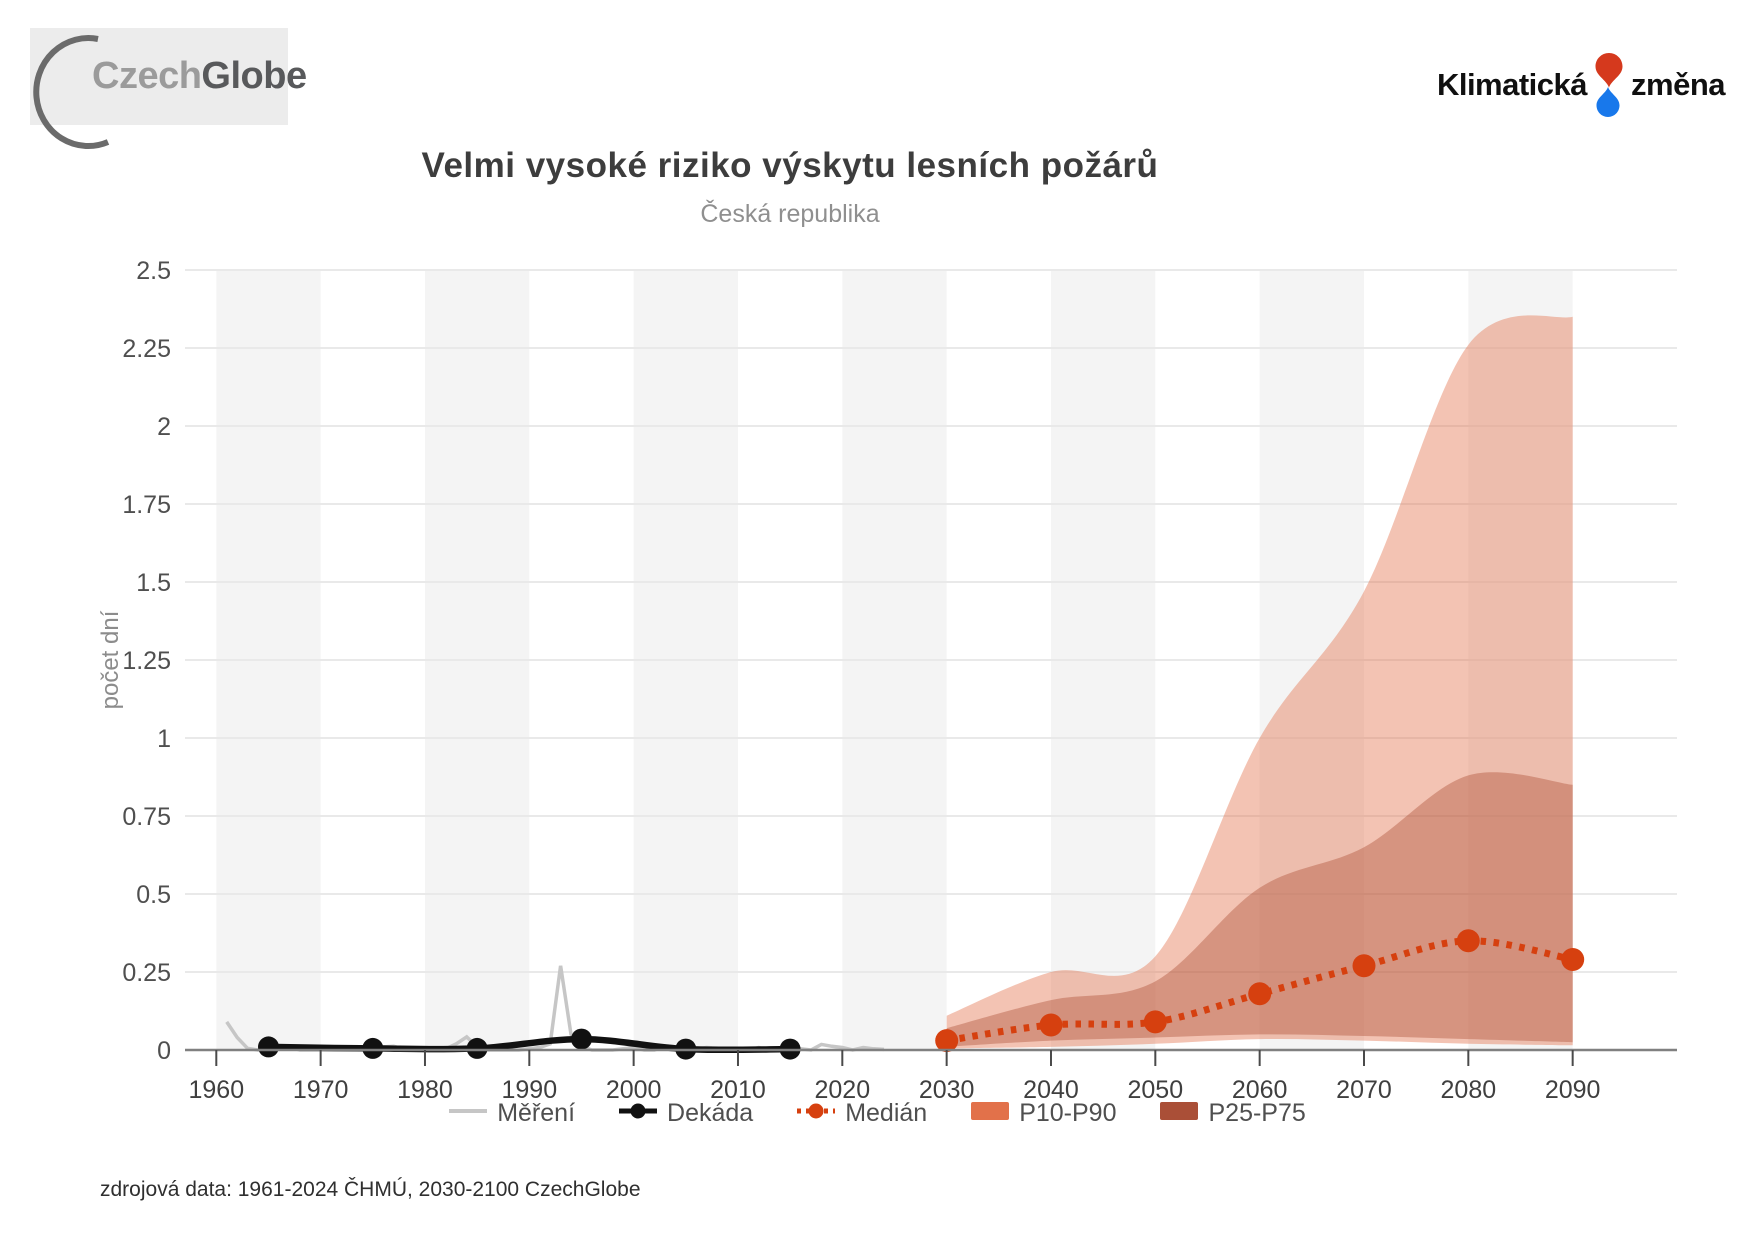 Image resolution: width=1753 pixels, height=1240 pixels. Describe the element at coordinates (254, 76) in the screenshot. I see `czechglobe-word-globe: Globe` at that location.